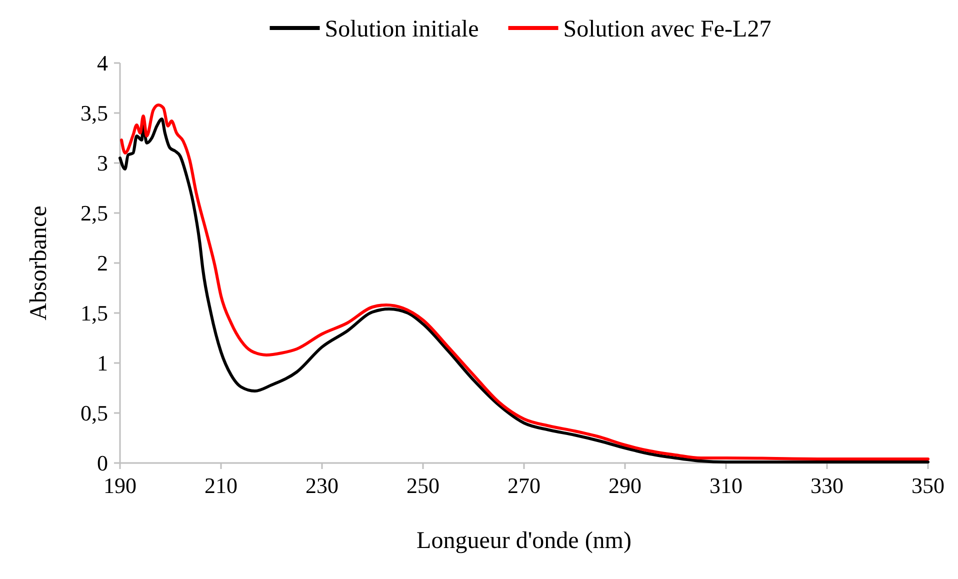 The height and width of the screenshot is (579, 958). What do you see at coordinates (423, 485) in the screenshot?
I see `x-tick-label: 250` at bounding box center [423, 485].